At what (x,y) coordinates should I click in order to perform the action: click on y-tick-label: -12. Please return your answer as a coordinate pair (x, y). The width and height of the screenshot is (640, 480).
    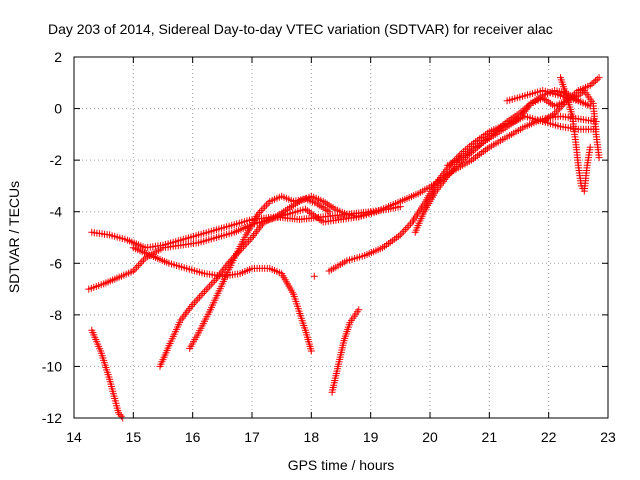
    Looking at the image, I should click on (52, 418).